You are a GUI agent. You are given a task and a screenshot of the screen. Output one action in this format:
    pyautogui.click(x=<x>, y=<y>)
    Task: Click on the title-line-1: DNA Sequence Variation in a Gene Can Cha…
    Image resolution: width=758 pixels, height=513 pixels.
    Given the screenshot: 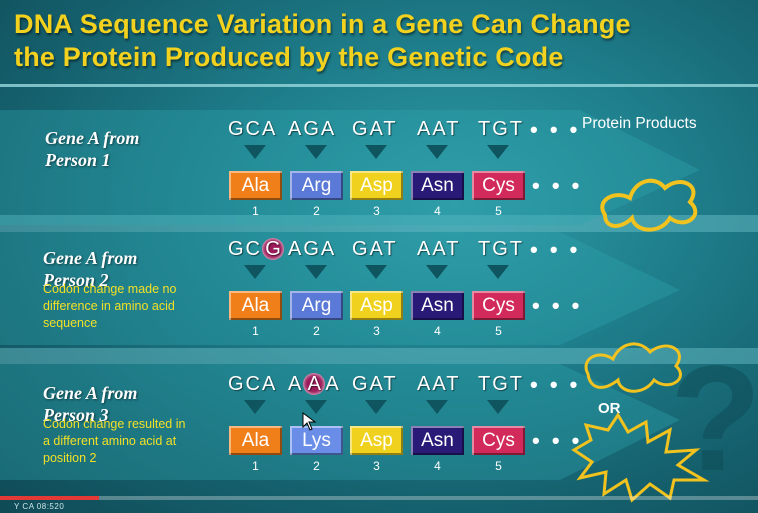 What is the action you would take?
    pyautogui.click(x=322, y=24)
    